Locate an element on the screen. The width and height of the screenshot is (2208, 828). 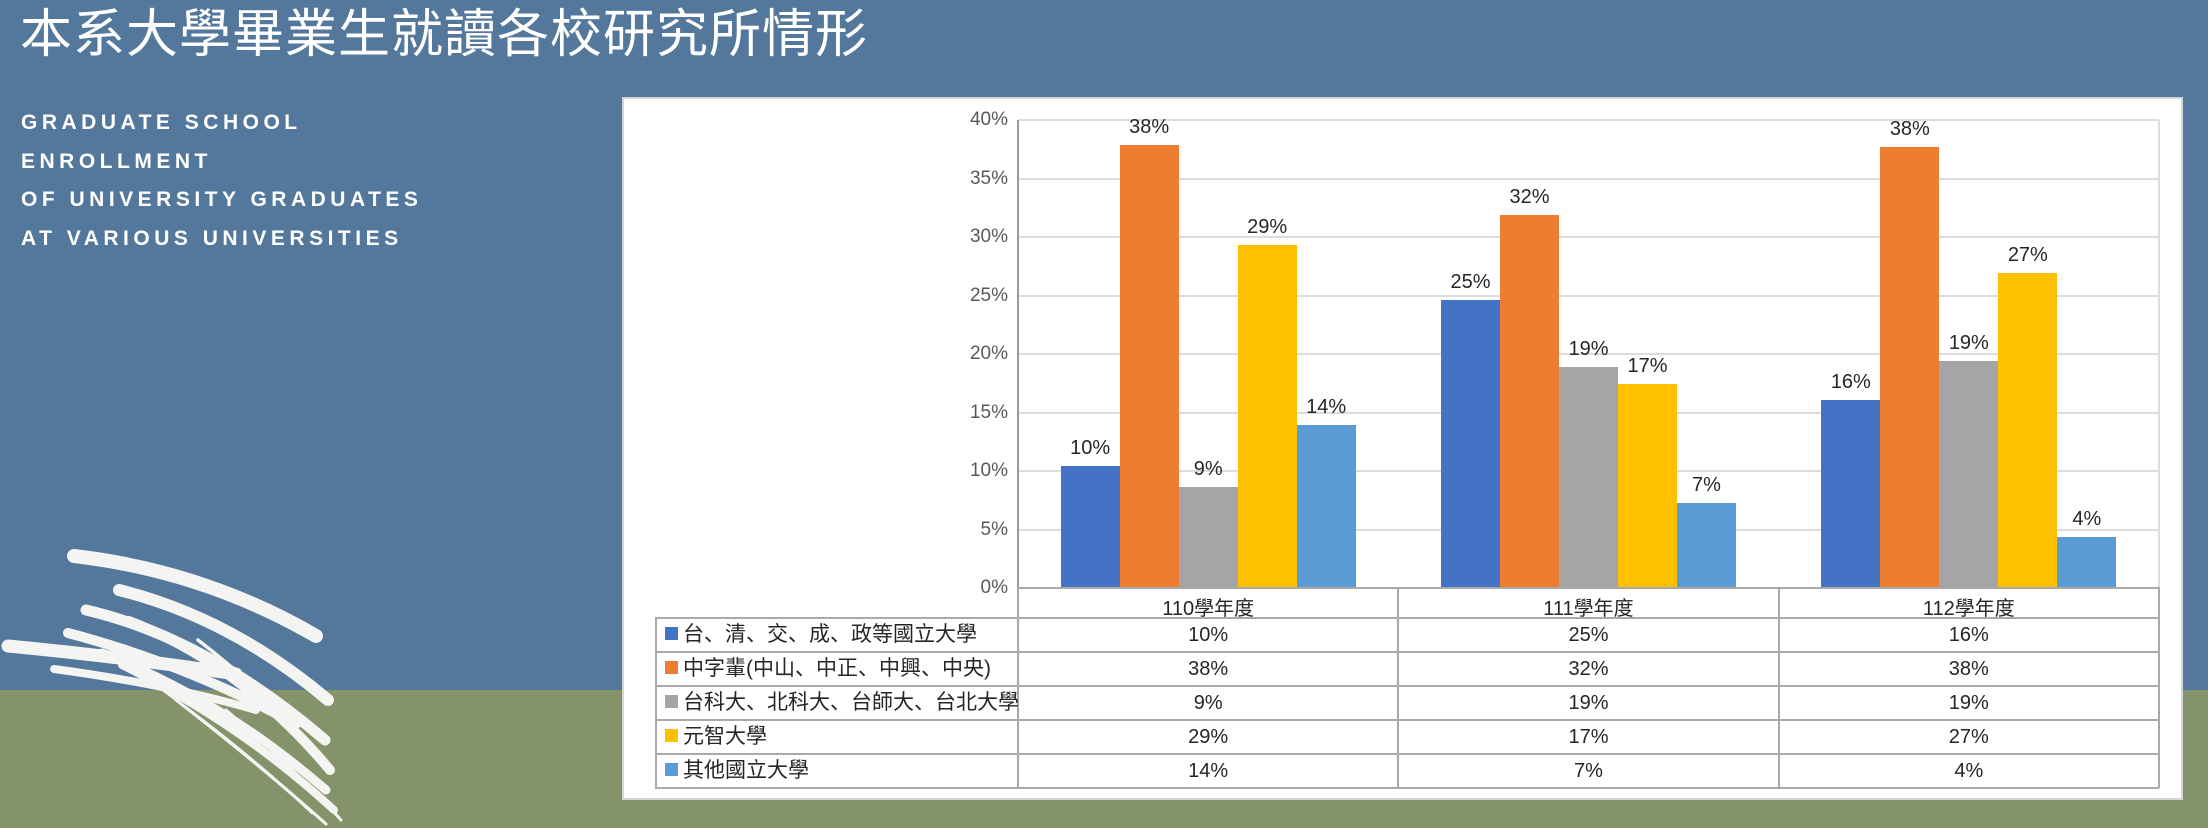
table-value-cell: 29% is located at coordinates (1208, 737).